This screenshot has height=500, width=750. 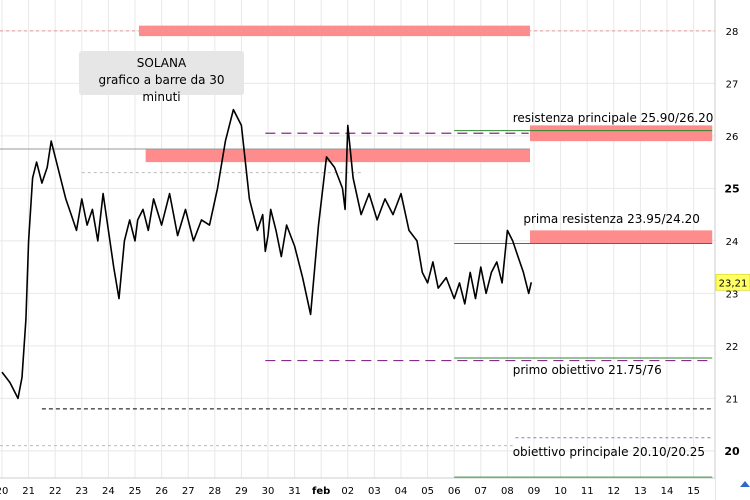 What do you see at coordinates (401, 491) in the screenshot?
I see `x-tick-label: 04` at bounding box center [401, 491].